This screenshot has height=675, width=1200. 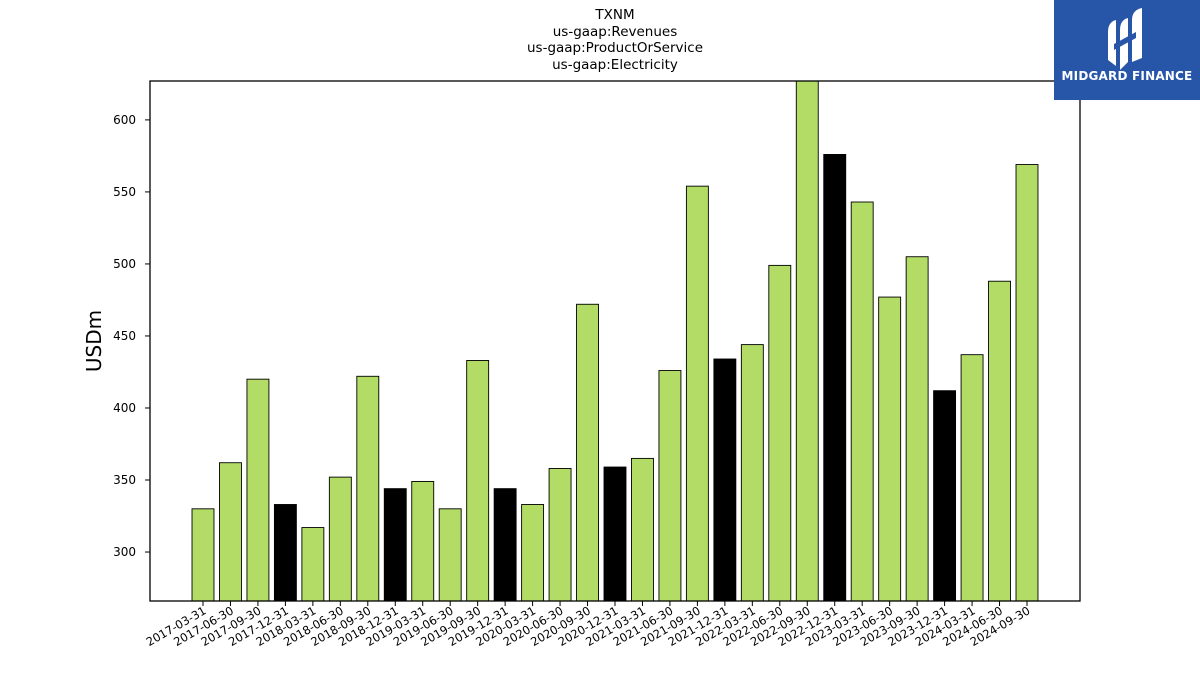 I want to click on y-tick-label: 450, so click(x=124, y=336).